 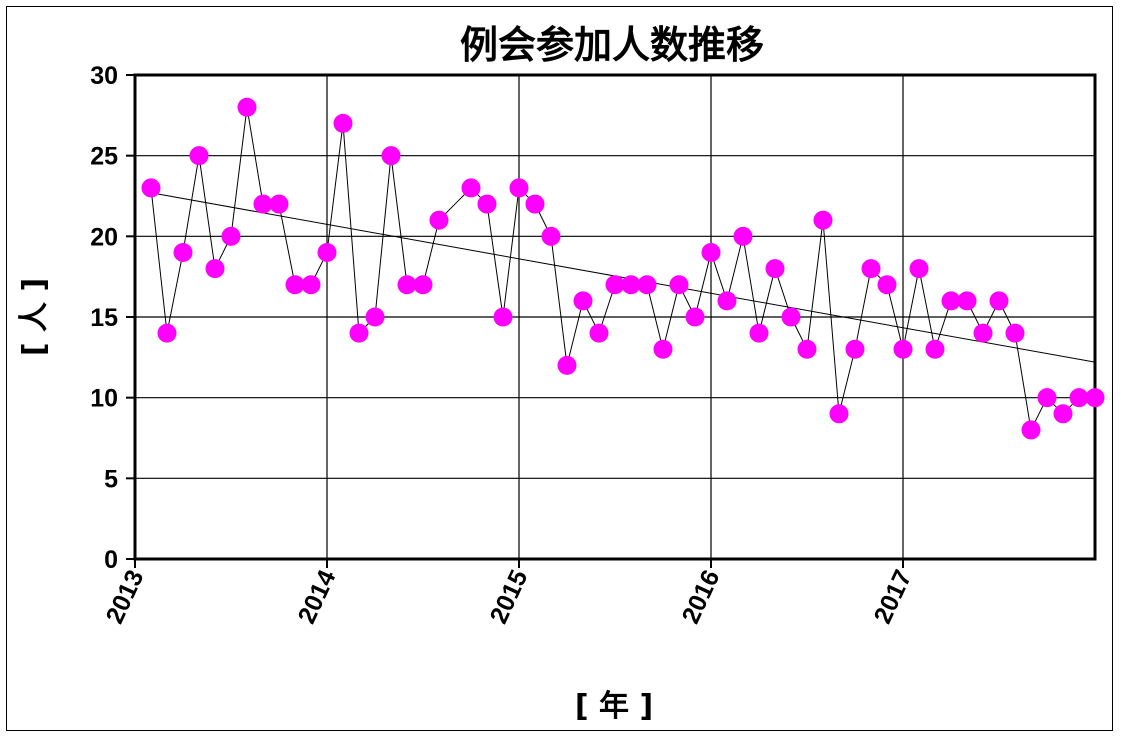 I want to click on y-tick-label: 25, so click(x=104, y=157).